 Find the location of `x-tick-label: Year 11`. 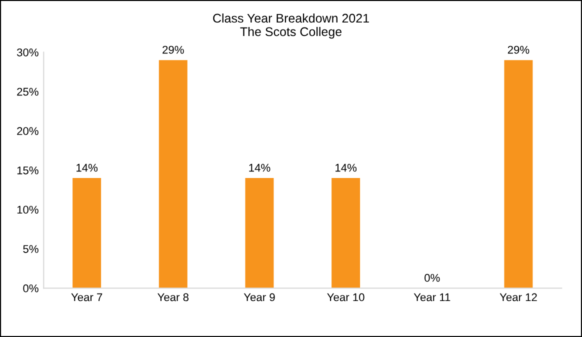

x-tick-label: Year 11 is located at coordinates (432, 297).